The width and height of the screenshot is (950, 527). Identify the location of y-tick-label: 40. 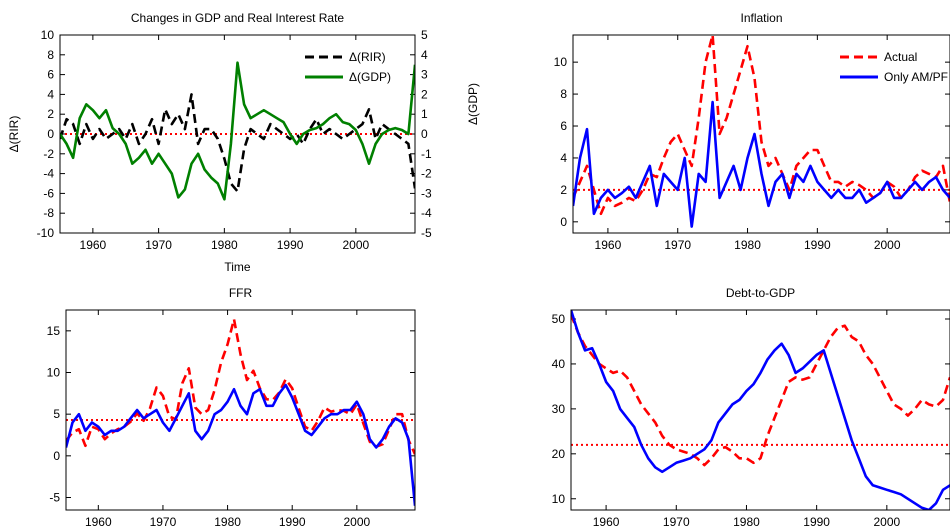
(559, 364).